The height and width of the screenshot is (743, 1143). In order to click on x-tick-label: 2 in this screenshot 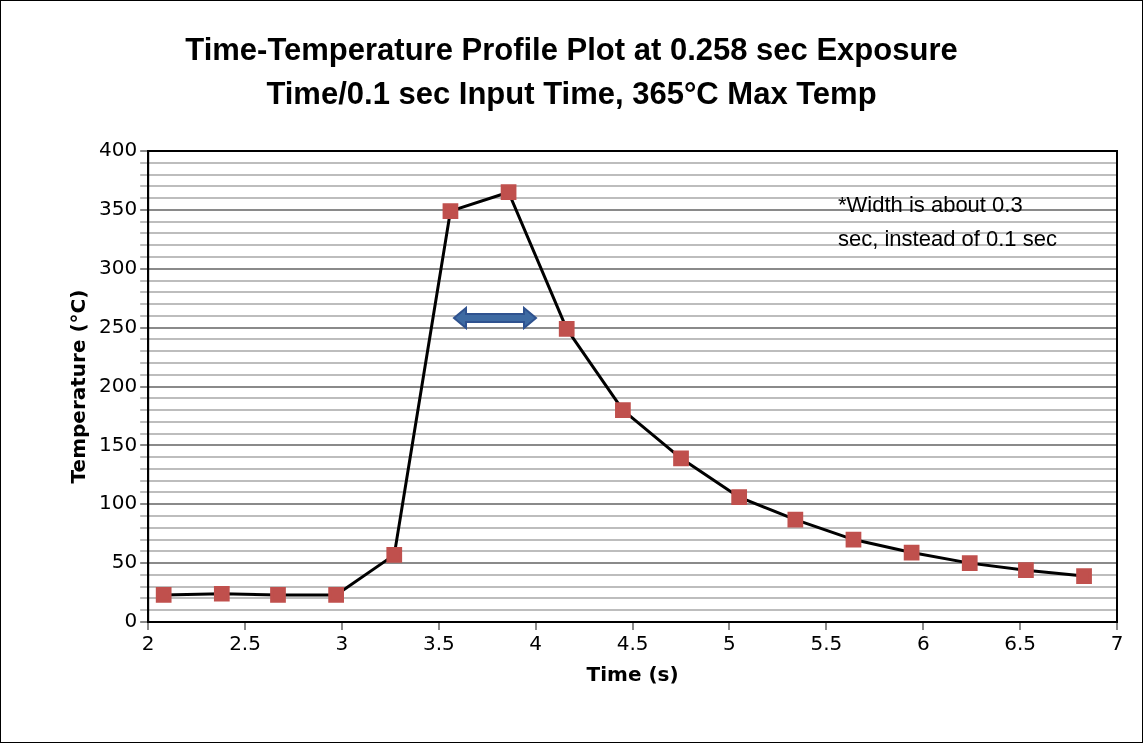, I will do `click(148, 643)`.